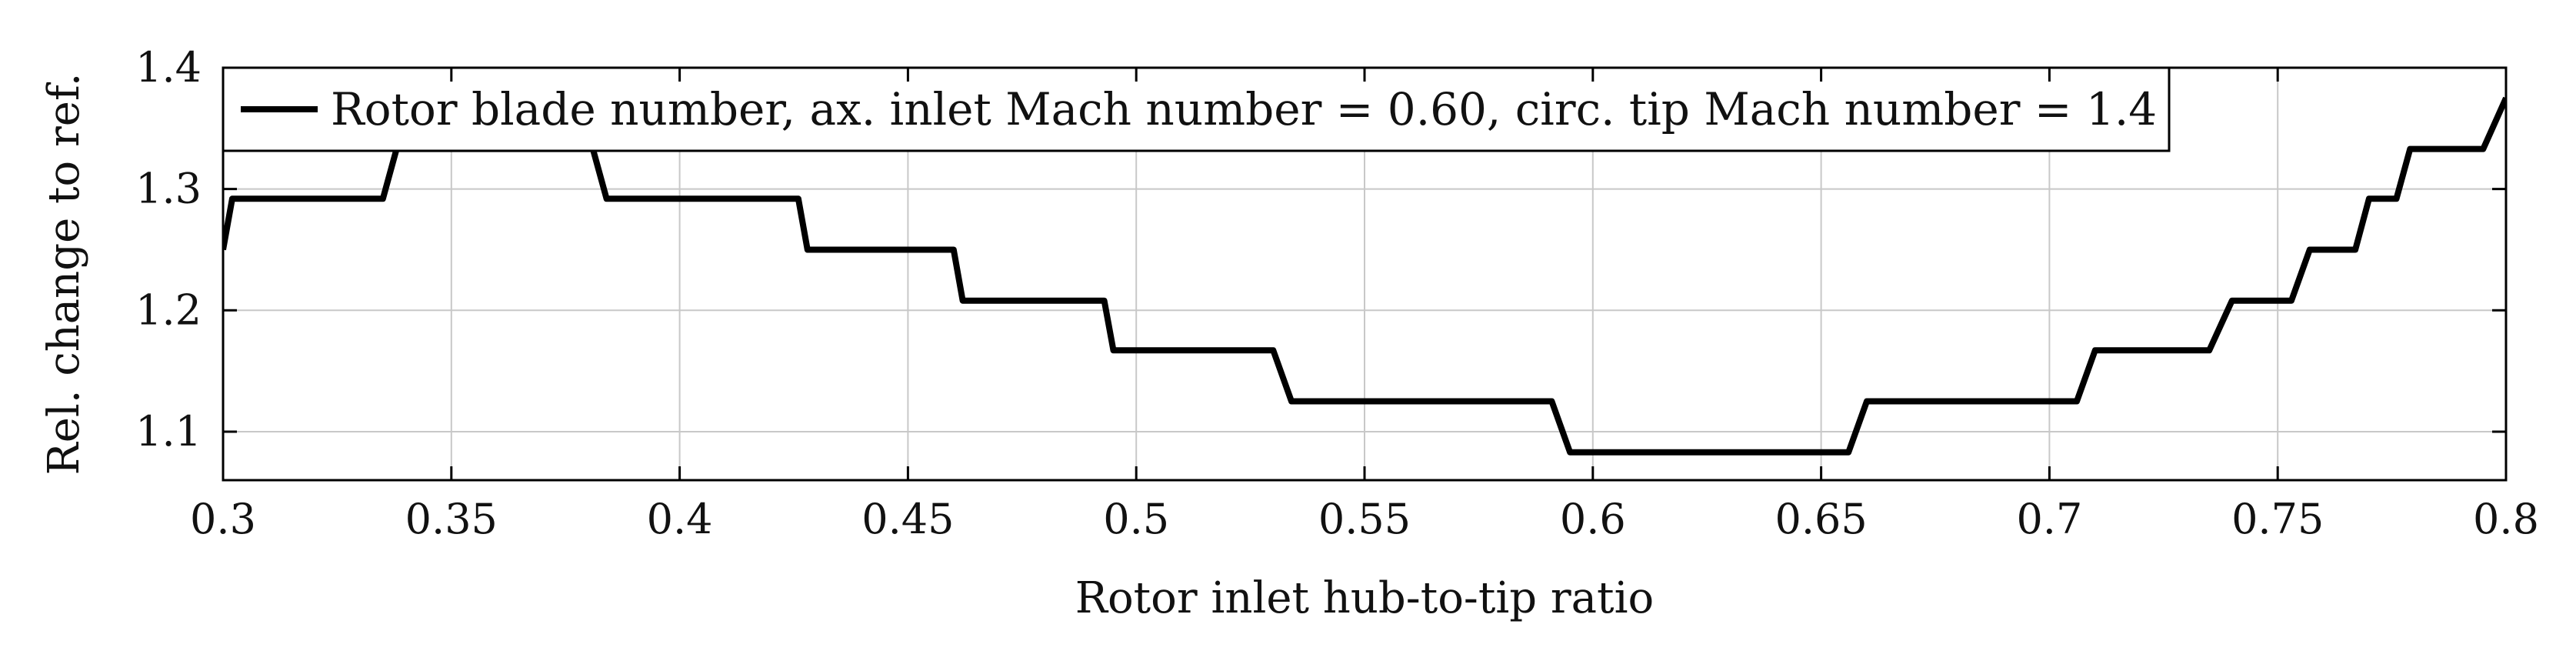 This screenshot has width=2576, height=661. Describe the element at coordinates (168, 67) in the screenshot. I see `y-tick-label: 1.4` at that location.